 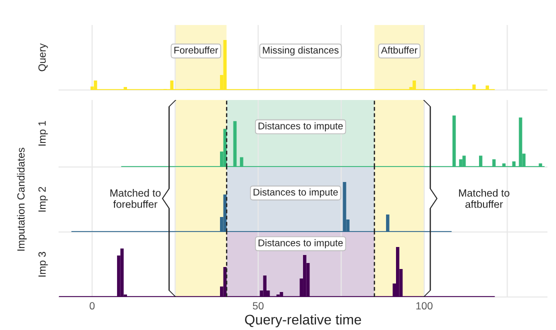 I want to click on text: Imputation Candidates, so click(x=21, y=199).